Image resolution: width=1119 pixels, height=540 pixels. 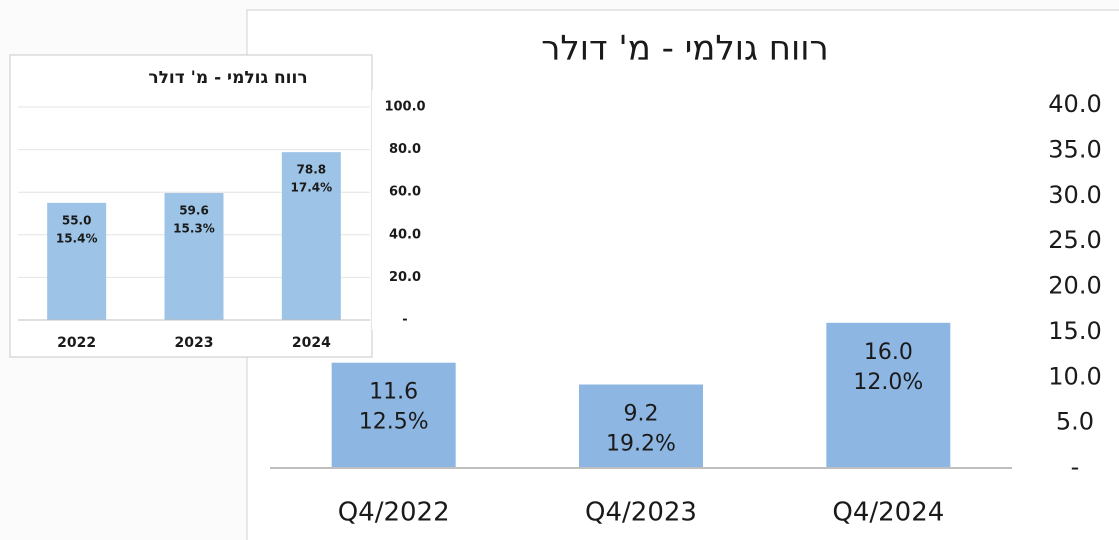 I want to click on inset-axis-bg, so click(x=402, y=210).